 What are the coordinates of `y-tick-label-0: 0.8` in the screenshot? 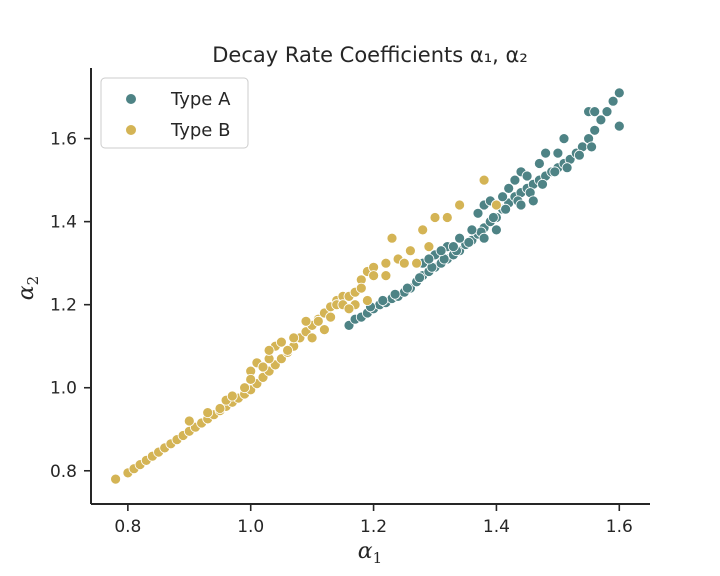 It's located at (63, 472).